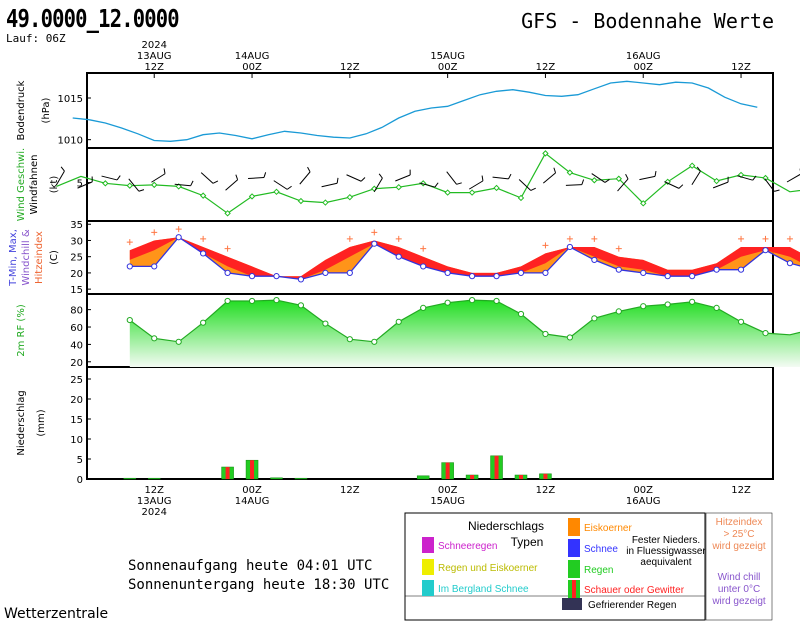  Describe the element at coordinates (448, 490) in the screenshot. I see `bottom-time-label: 00Z` at that location.